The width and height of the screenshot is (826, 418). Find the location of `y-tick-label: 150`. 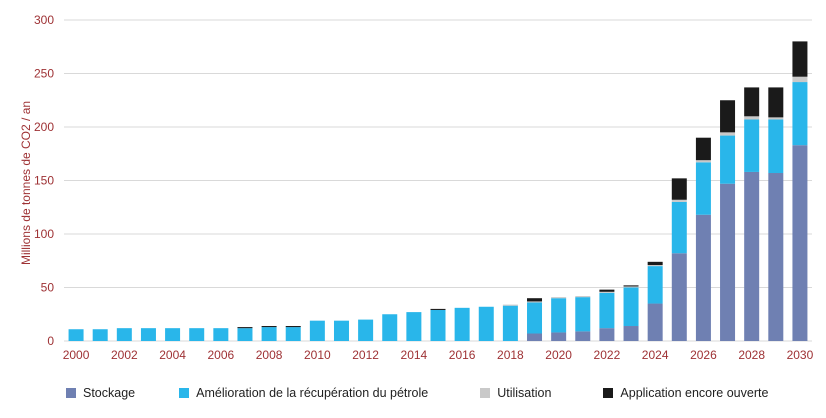

y-tick-label: 150 is located at coordinates (44, 181).